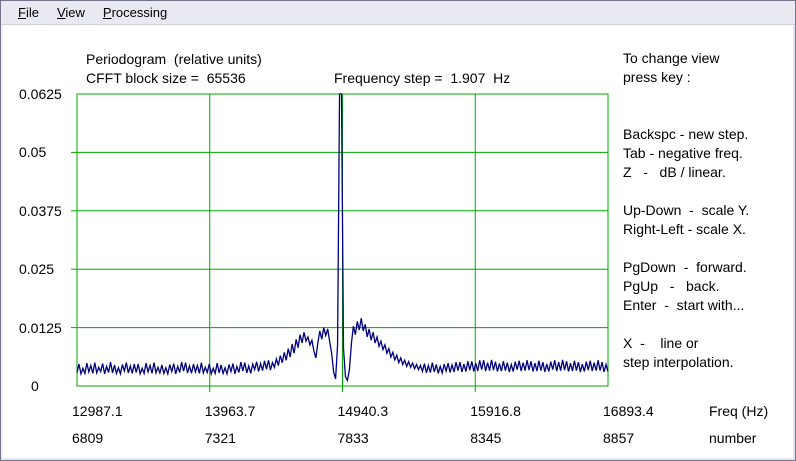  I want to click on y-tick-label: 0.0375, so click(40, 210).